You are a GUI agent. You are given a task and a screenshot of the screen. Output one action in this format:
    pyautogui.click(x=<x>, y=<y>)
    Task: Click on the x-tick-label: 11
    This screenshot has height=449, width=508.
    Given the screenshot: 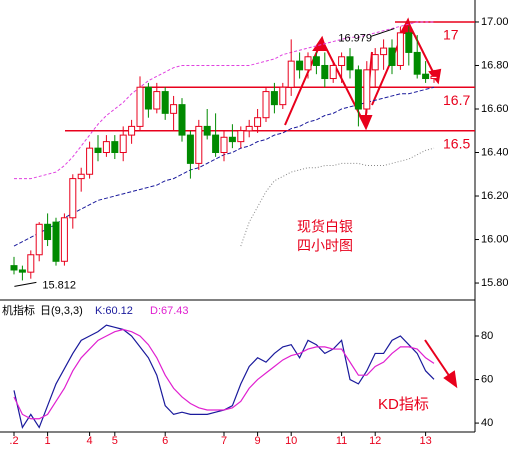 What is the action you would take?
    pyautogui.click(x=341, y=441)
    